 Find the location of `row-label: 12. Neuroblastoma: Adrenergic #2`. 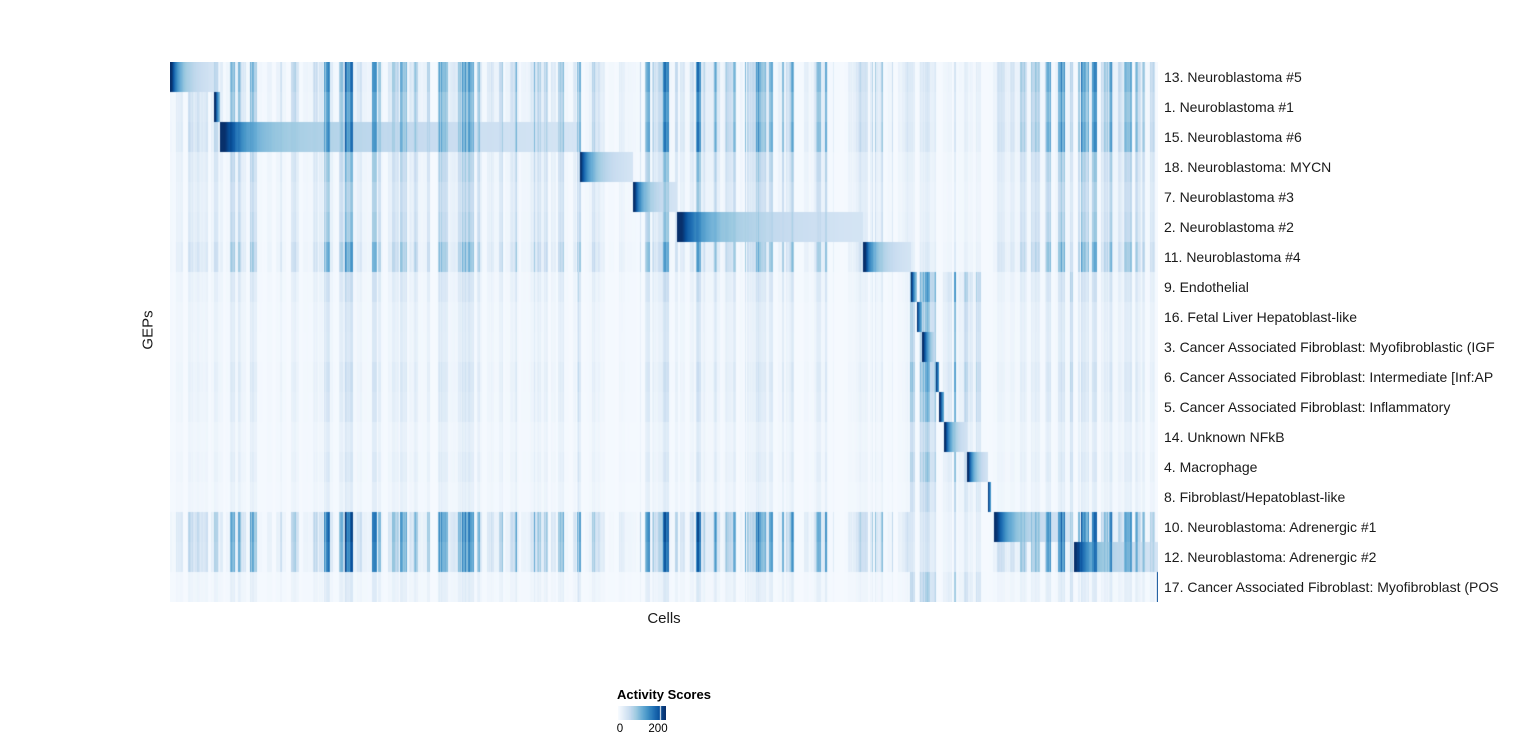

row-label: 12. Neuroblastoma: Adrenergic #2 is located at coordinates (1270, 557).